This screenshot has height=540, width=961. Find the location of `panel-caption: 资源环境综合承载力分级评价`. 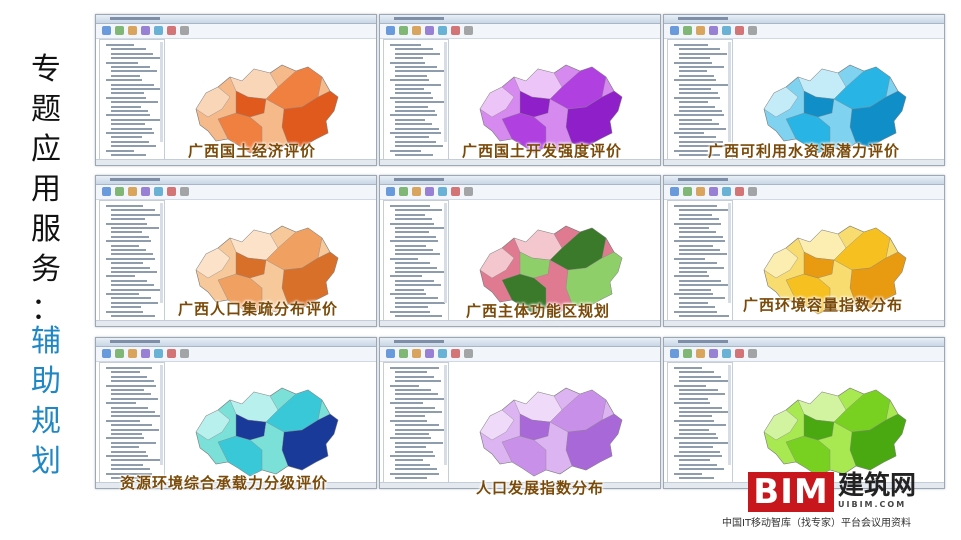

panel-caption: 资源环境综合承载力分级评价 is located at coordinates (224, 483).